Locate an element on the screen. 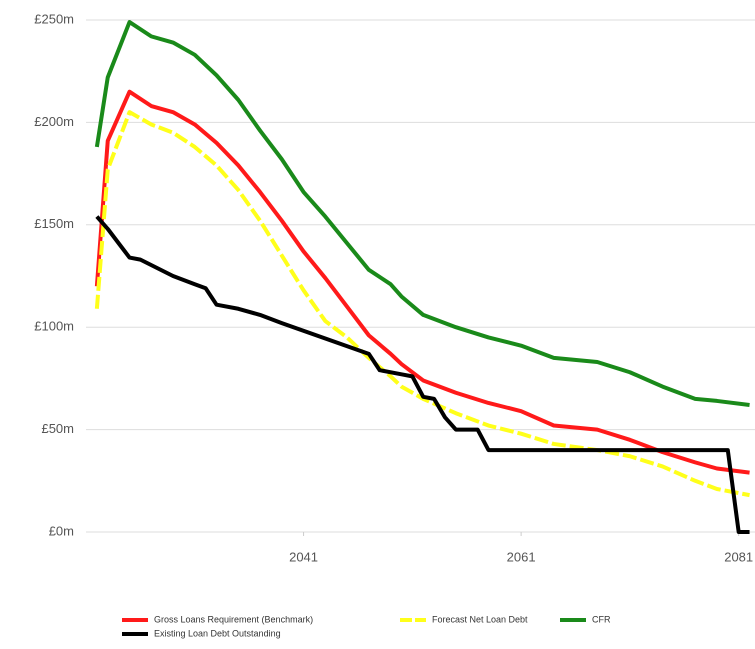 Image resolution: width=755 pixels, height=649 pixels. legend-label: Gross Loans Requirement (Benchmark) is located at coordinates (233, 619).